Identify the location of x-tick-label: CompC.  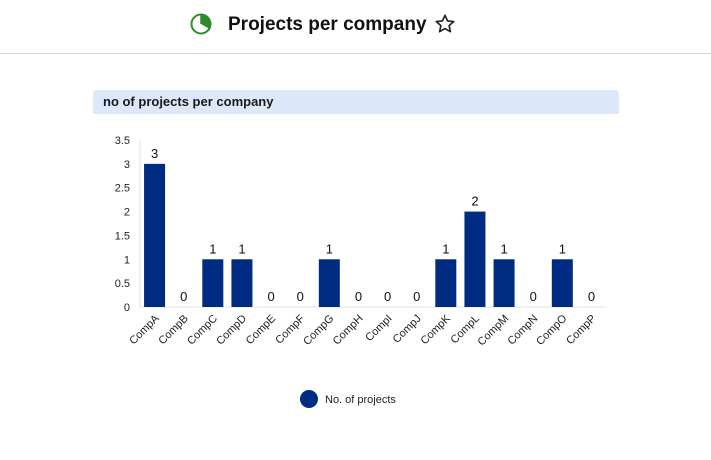
(202, 330).